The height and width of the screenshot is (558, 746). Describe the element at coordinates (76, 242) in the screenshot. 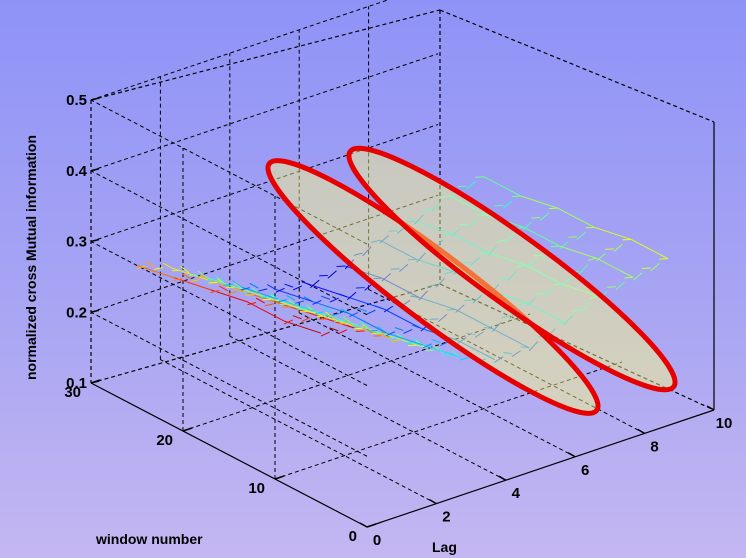

I see `z-tick-label: 0.3` at that location.